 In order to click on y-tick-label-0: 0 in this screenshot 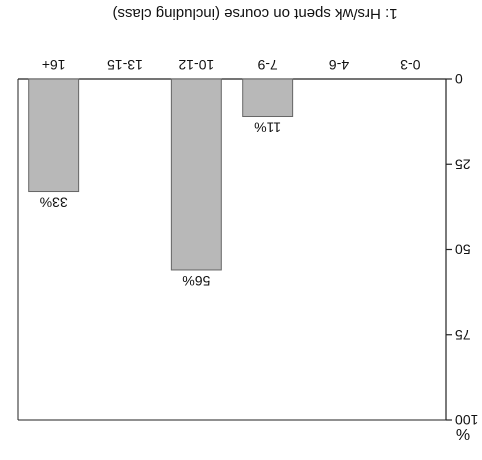, I will do `click(459, 79)`.